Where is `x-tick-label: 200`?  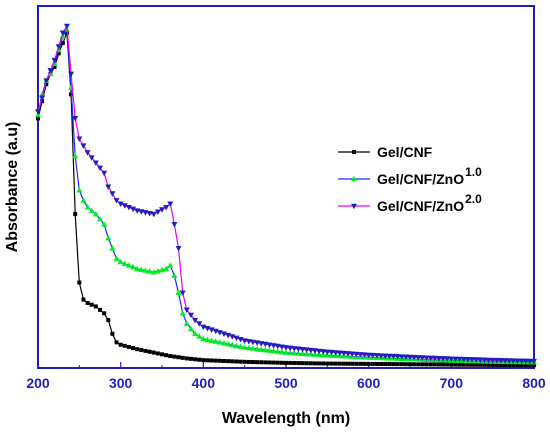 x-tick-label: 200 is located at coordinates (38, 383).